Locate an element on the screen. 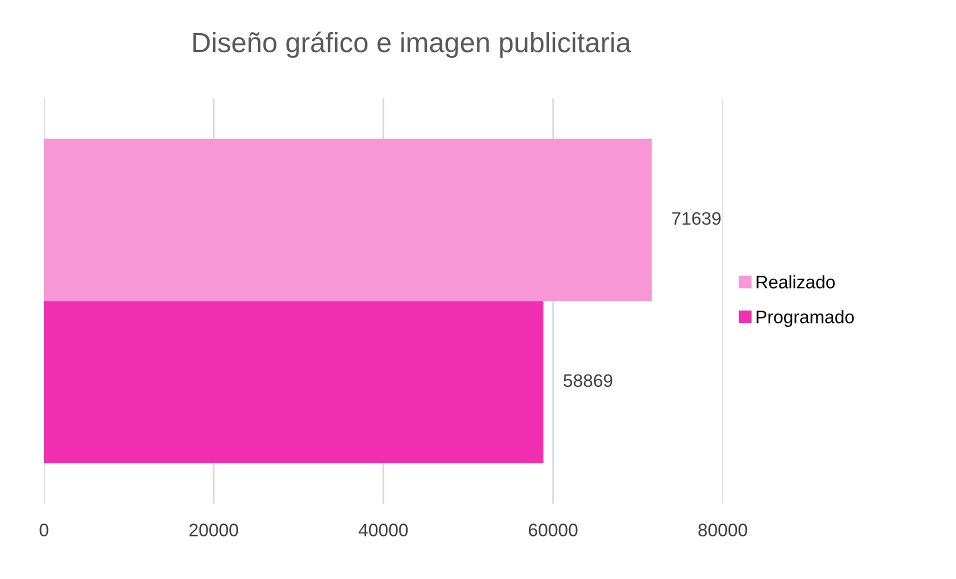 The width and height of the screenshot is (956, 579). chart-title: Diseño gráfico e imagen publicitaria is located at coordinates (412, 45).